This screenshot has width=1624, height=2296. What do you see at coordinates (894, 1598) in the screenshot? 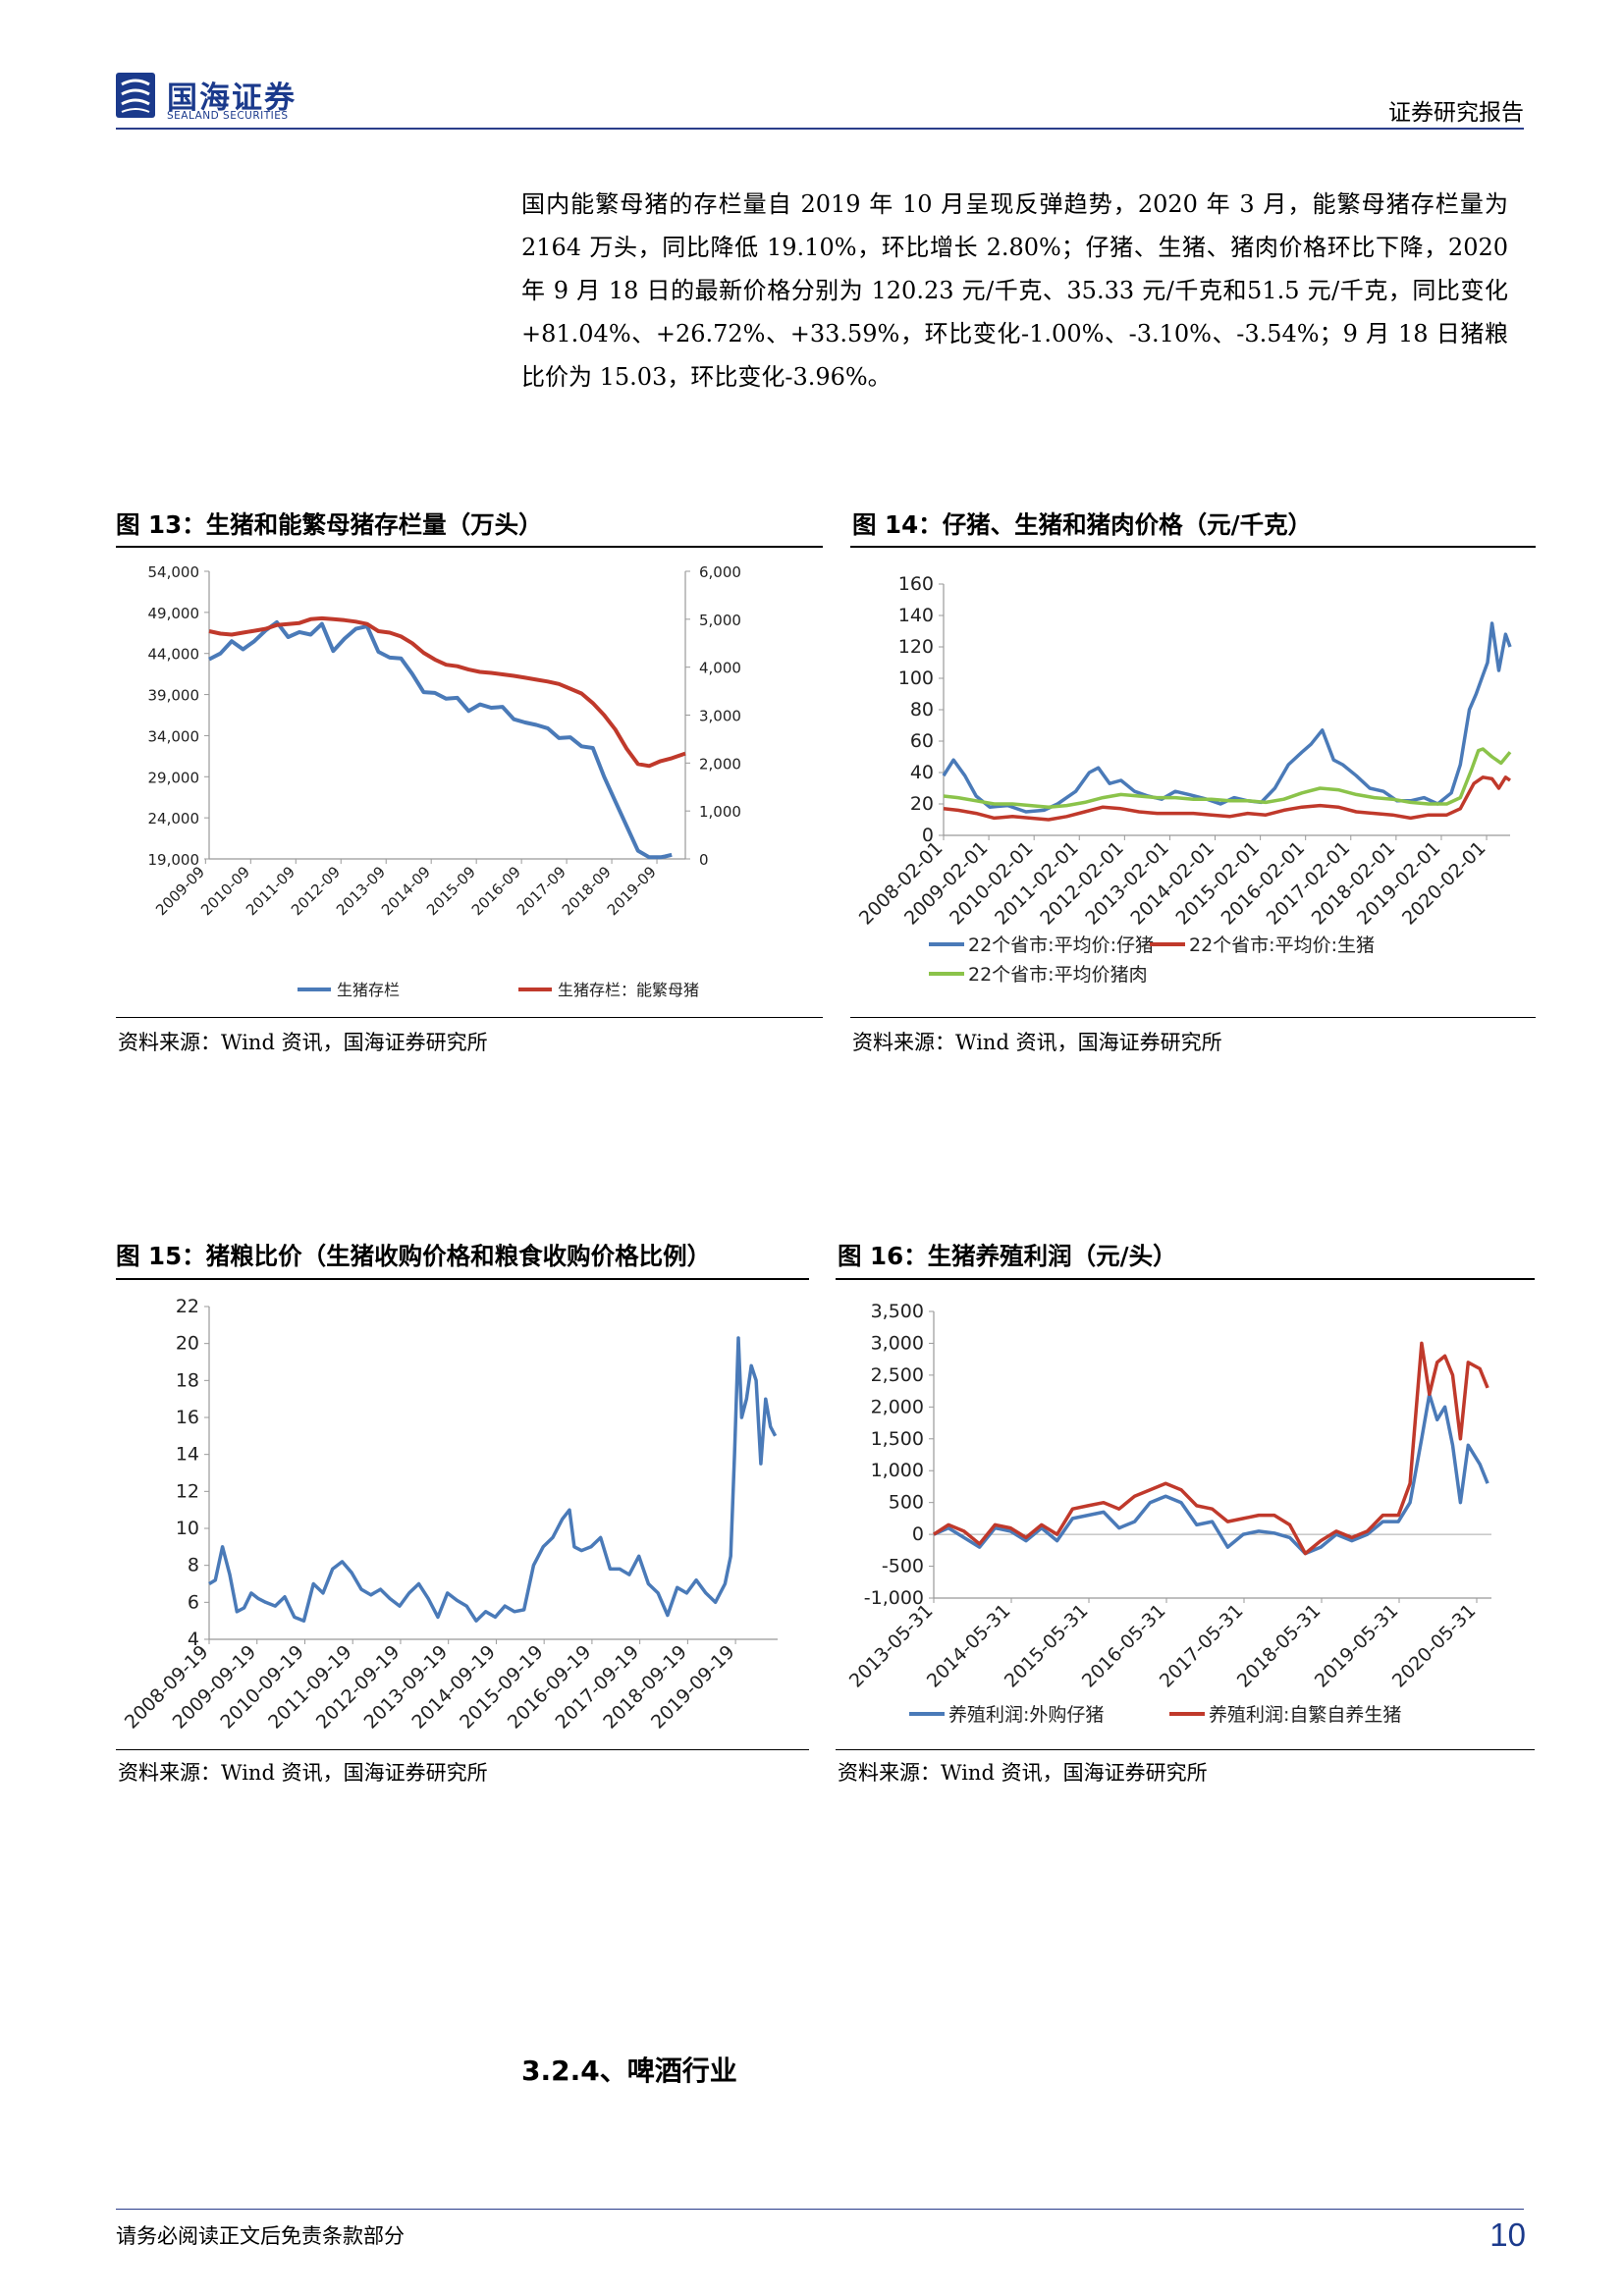
I see `y-tick-label: -1,000` at bounding box center [894, 1598].